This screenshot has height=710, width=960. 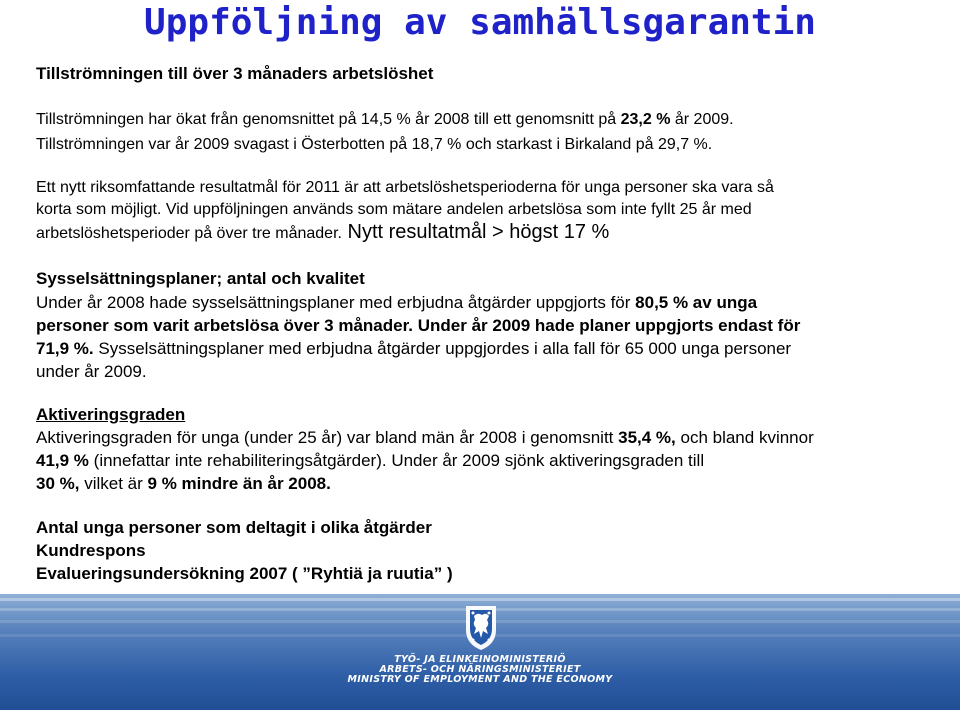 I want to click on section2-line4: under år 2009., so click(x=91, y=371).